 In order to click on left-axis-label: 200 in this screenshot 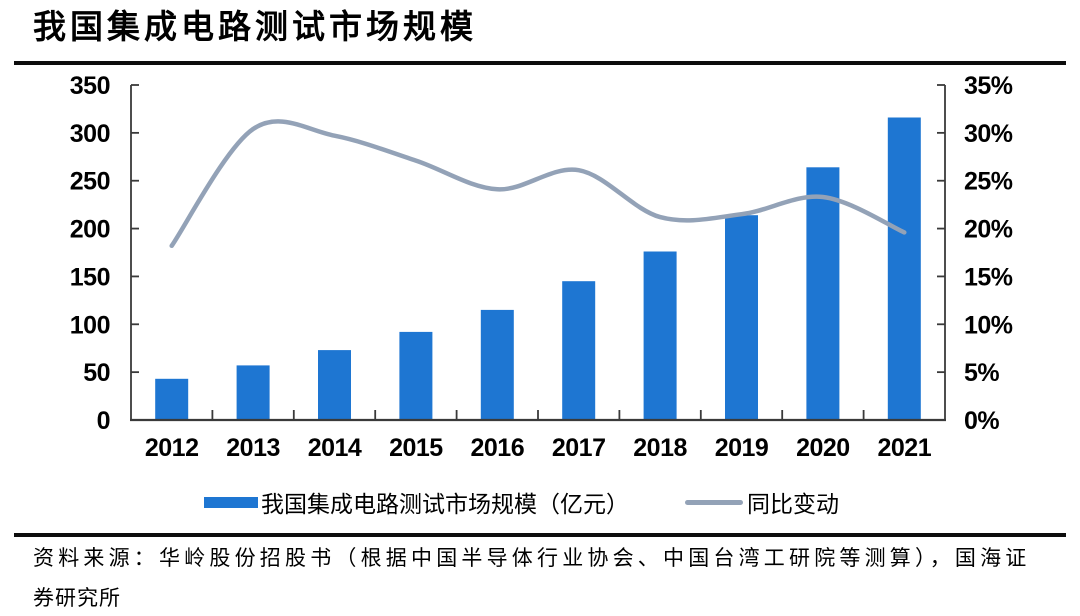, I will do `click(90, 230)`.